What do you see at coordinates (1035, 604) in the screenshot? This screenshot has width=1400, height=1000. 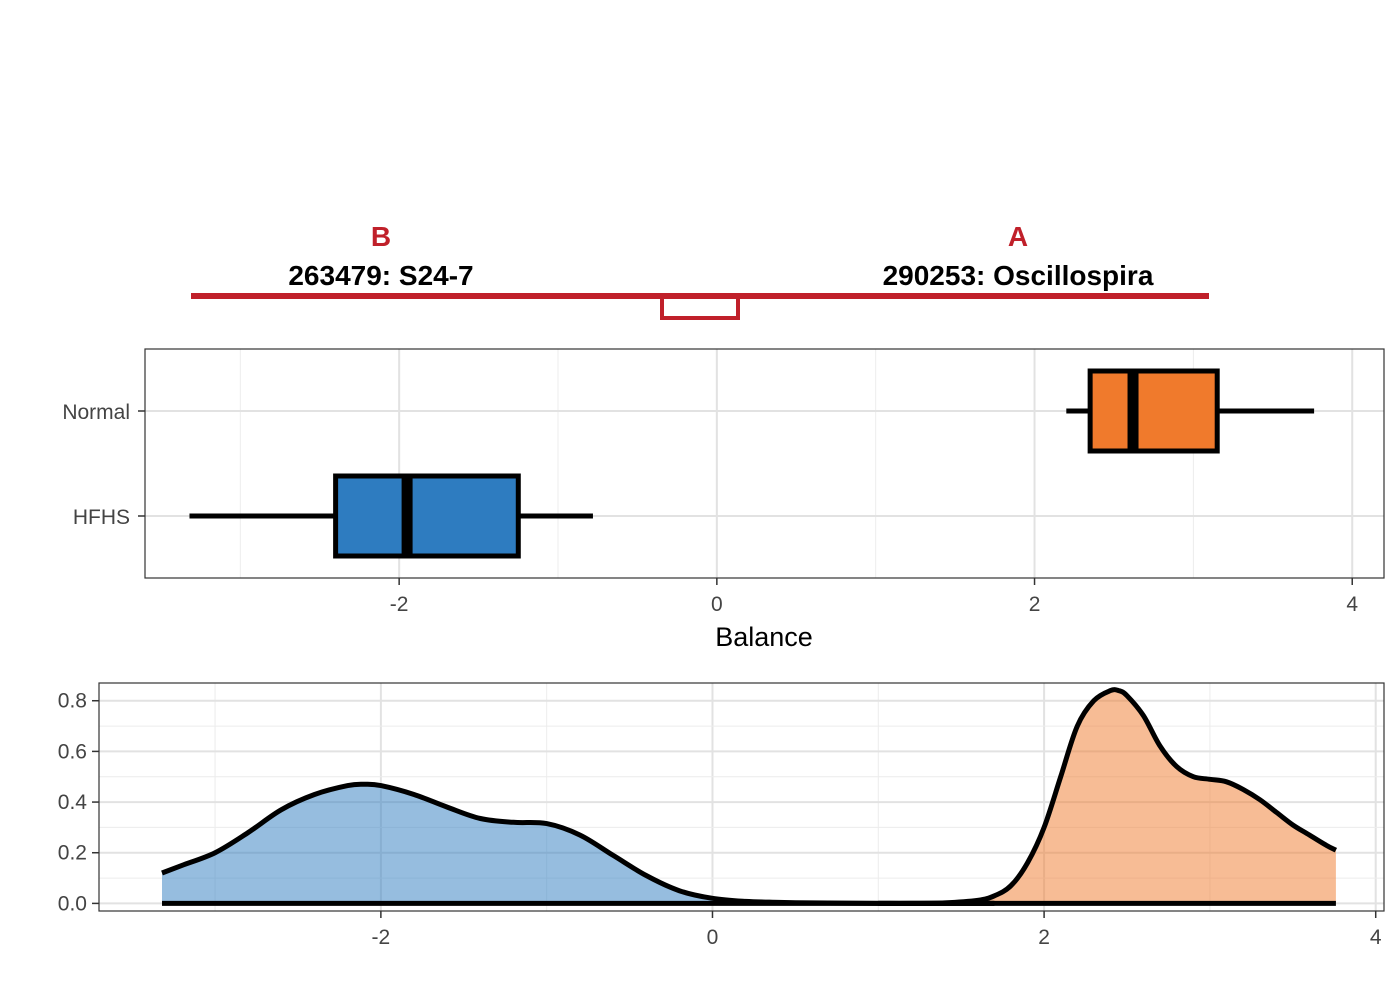 I see `boxplot-x-tick-label: 2` at bounding box center [1035, 604].